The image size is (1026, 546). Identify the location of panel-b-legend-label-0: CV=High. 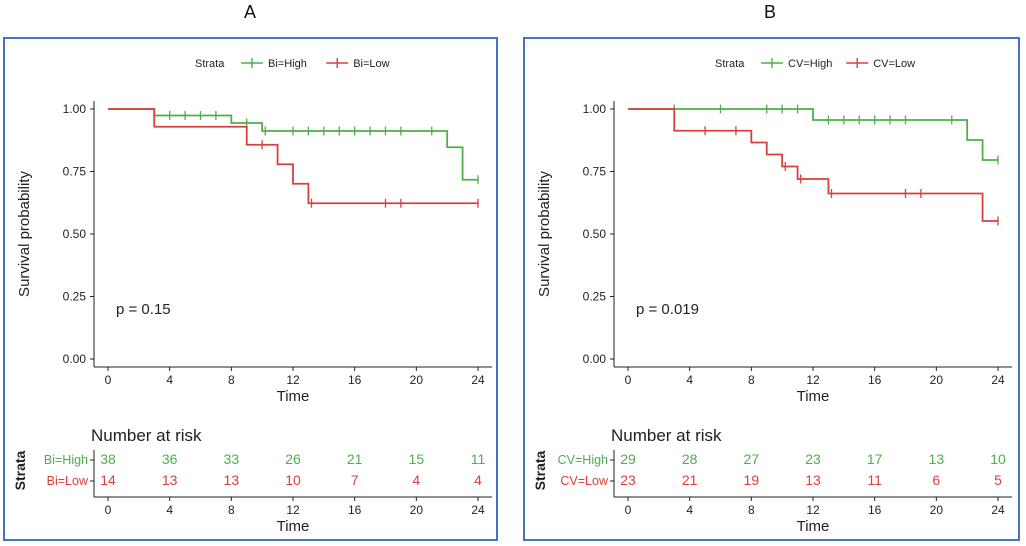
(810, 64).